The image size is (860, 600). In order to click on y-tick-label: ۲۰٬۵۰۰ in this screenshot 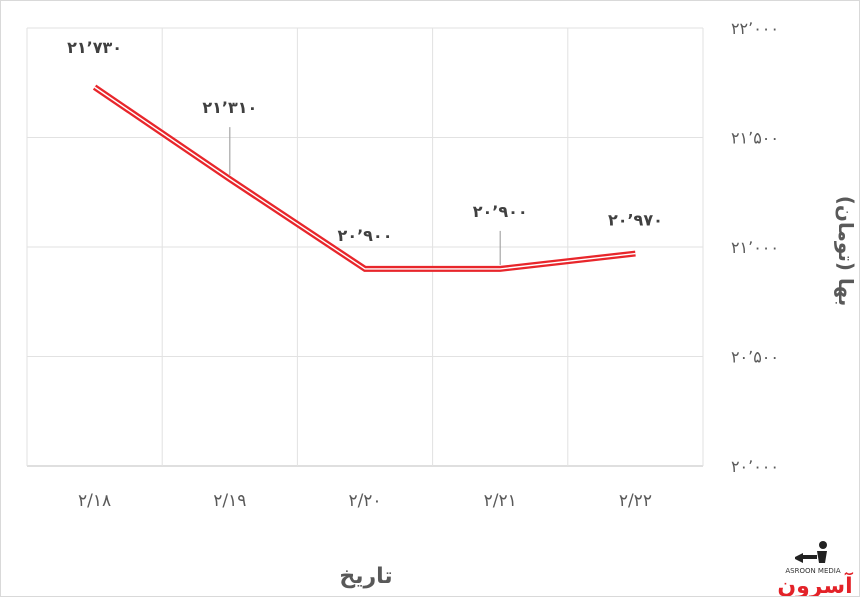, I will do `click(755, 357)`.